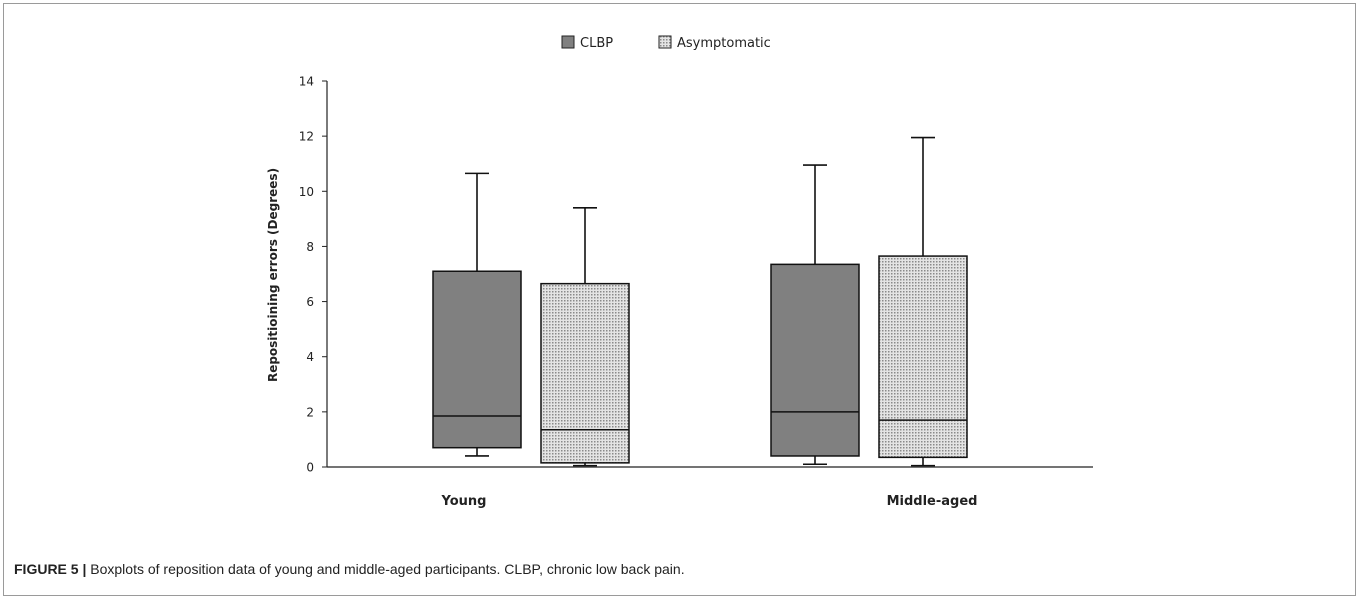 Image resolution: width=1360 pixels, height=600 pixels. What do you see at coordinates (313, 275) in the screenshot?
I see `y-ticks: 0 2 4 6 8 10 12 14` at bounding box center [313, 275].